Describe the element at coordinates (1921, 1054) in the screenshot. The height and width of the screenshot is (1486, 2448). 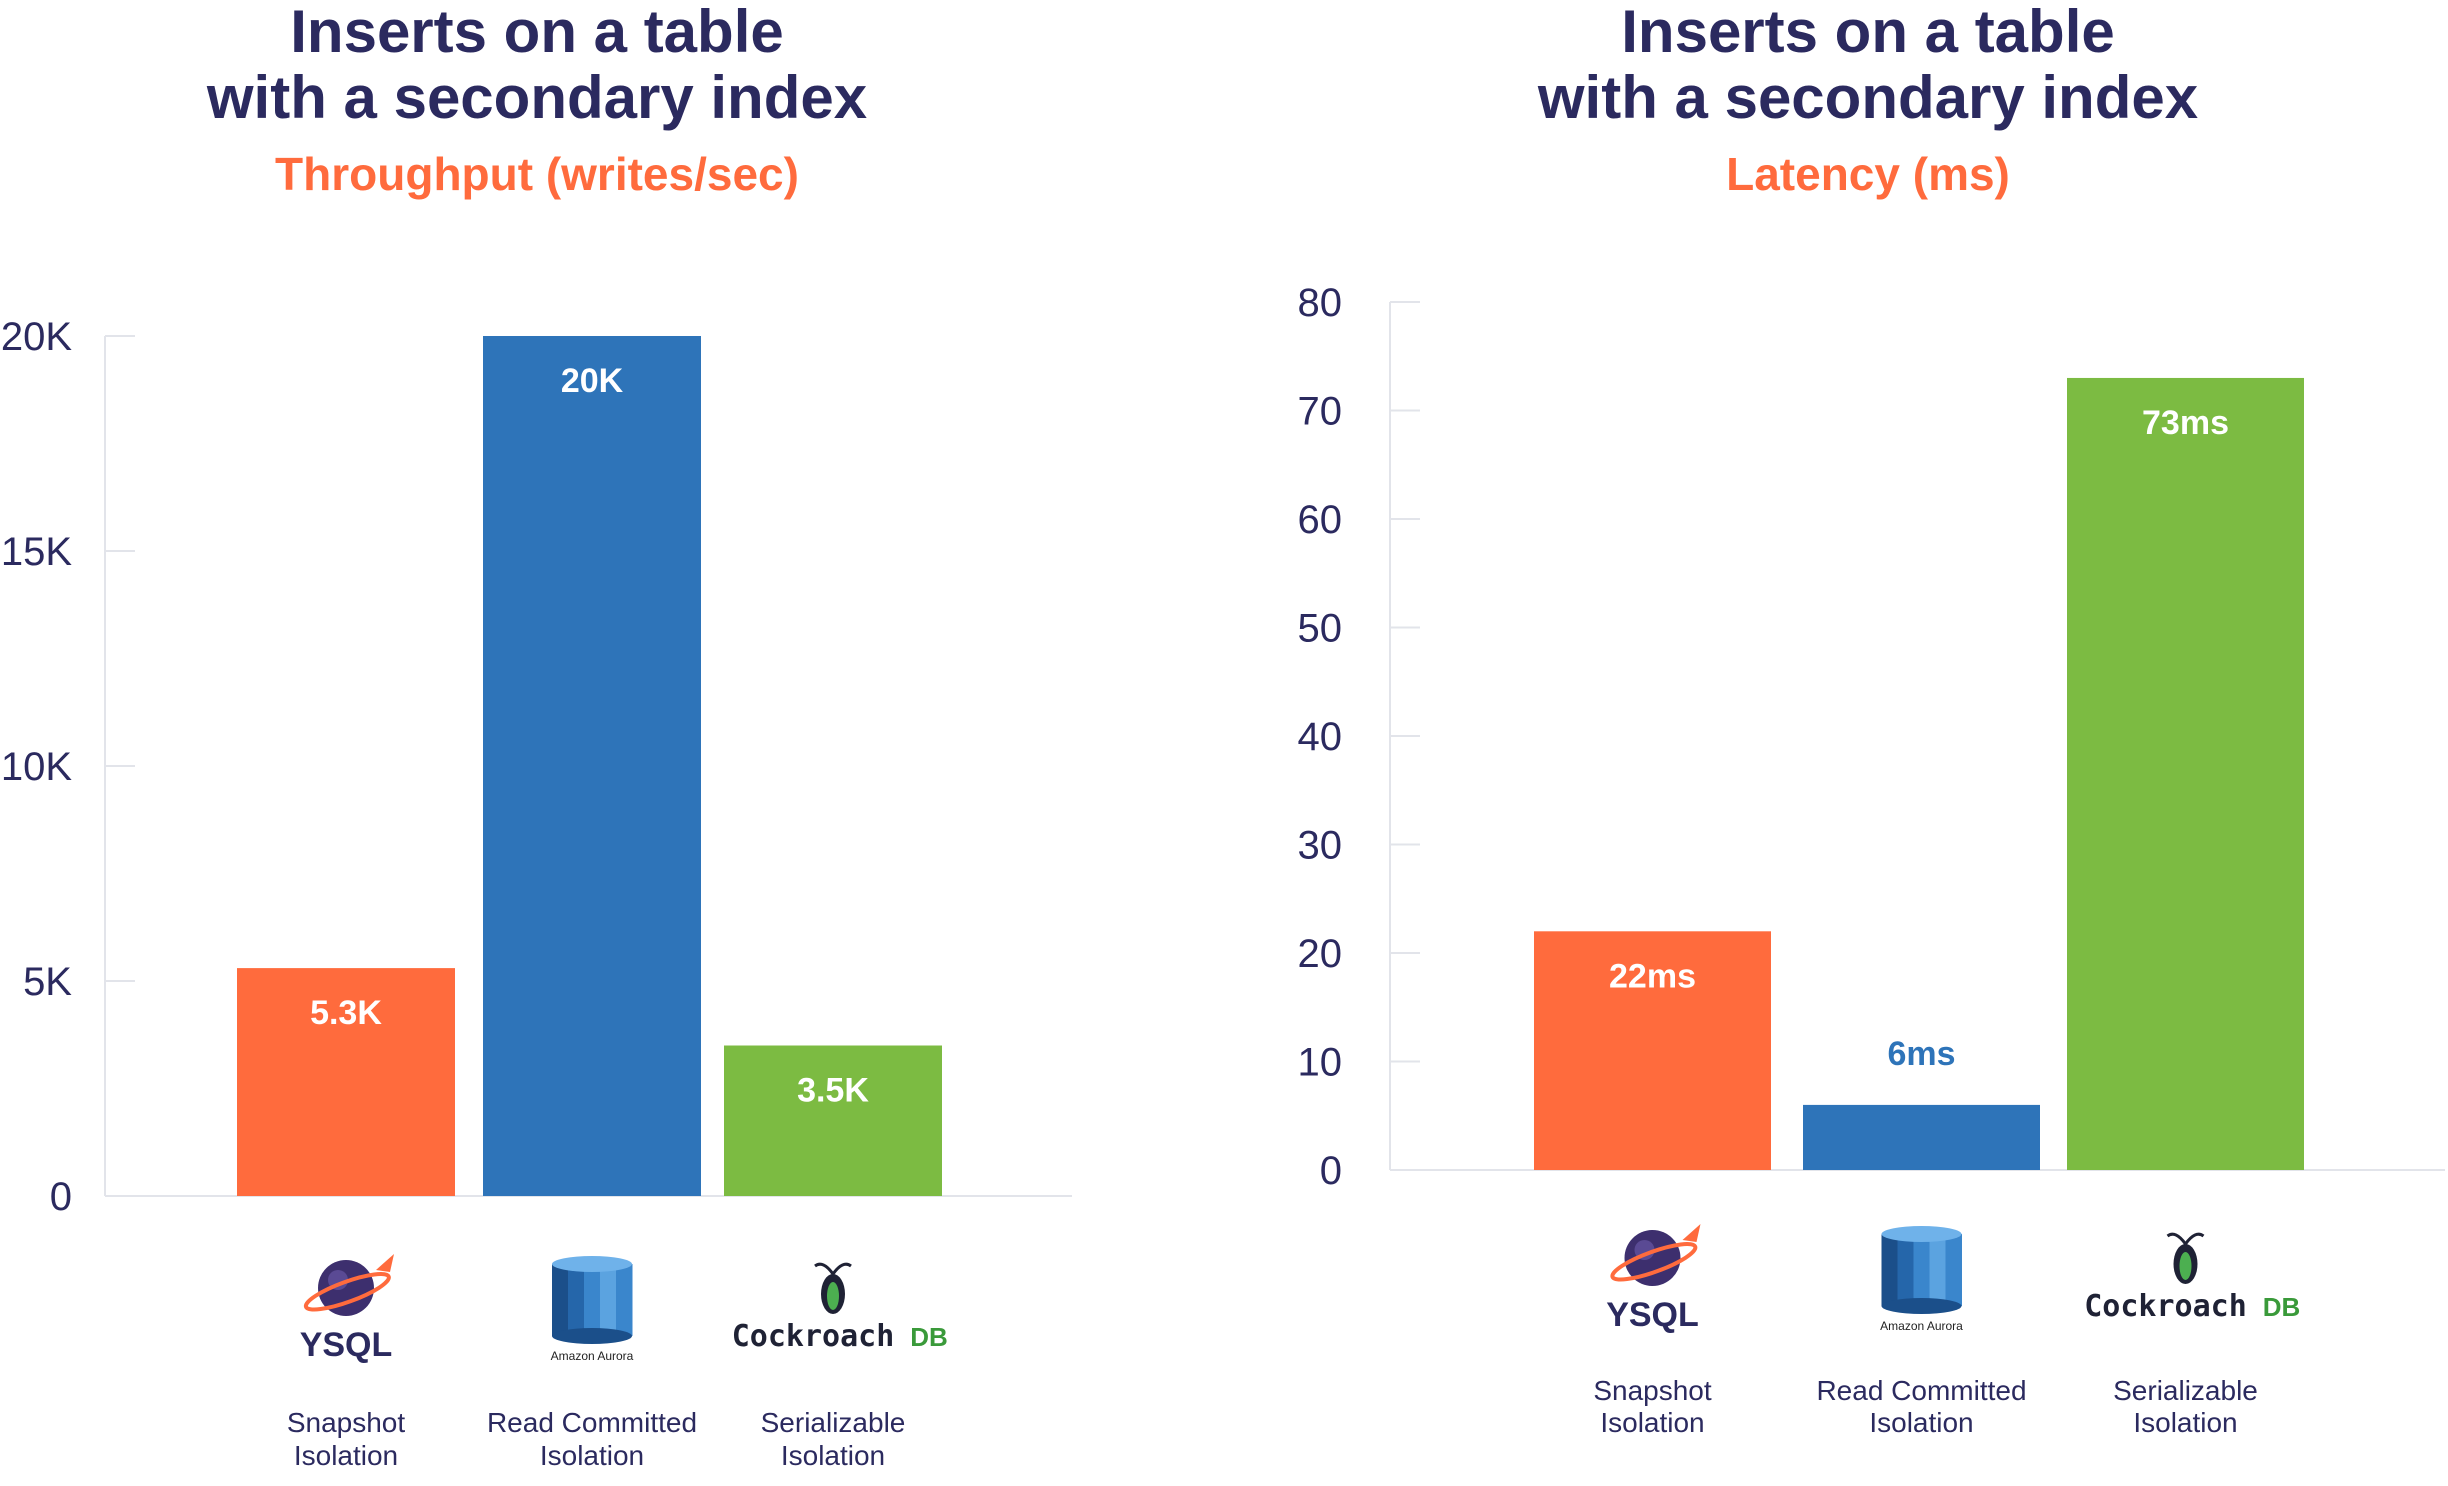
I see `data-label: 6ms` at that location.